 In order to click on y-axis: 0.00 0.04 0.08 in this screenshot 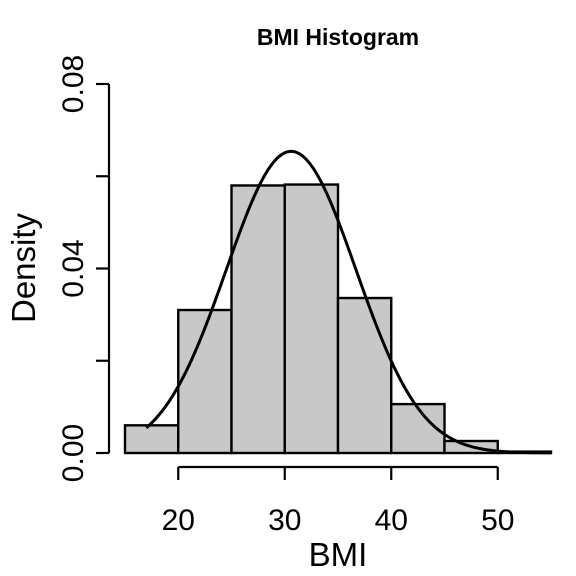, I will do `click(84, 268)`.